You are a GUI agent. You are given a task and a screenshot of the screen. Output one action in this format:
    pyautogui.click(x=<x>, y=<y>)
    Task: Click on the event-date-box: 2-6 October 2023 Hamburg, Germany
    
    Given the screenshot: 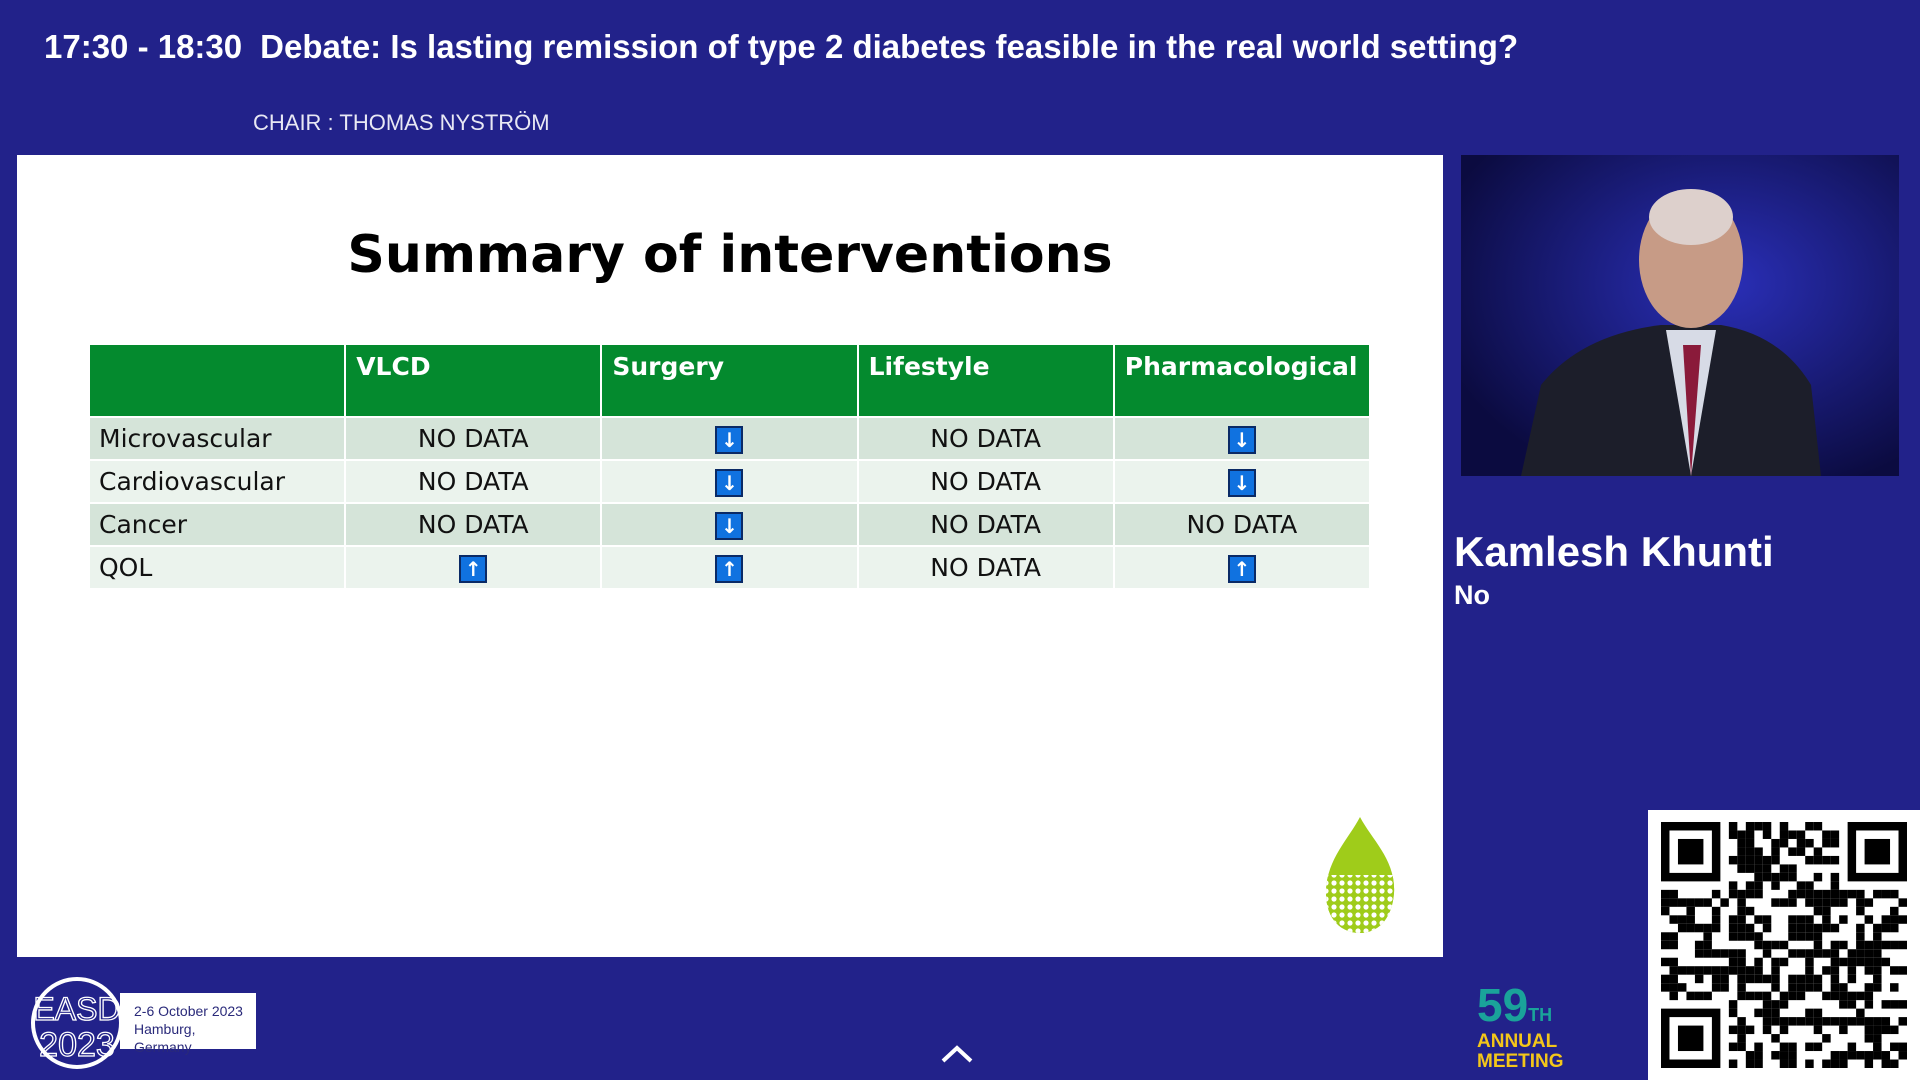 What is the action you would take?
    pyautogui.click(x=188, y=1024)
    